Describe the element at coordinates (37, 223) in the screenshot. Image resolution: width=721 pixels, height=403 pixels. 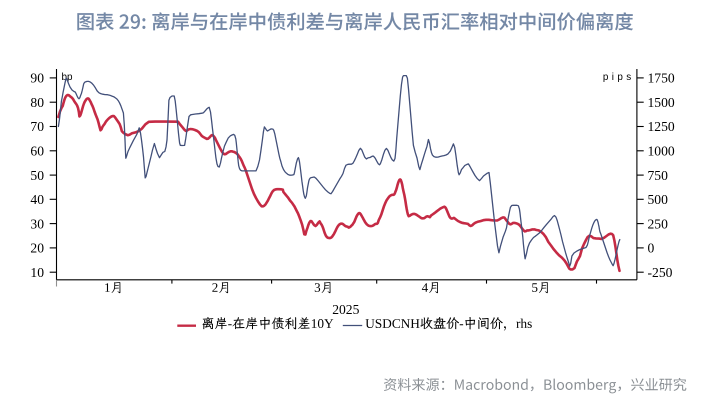
I see `svg-text: 30` at that location.